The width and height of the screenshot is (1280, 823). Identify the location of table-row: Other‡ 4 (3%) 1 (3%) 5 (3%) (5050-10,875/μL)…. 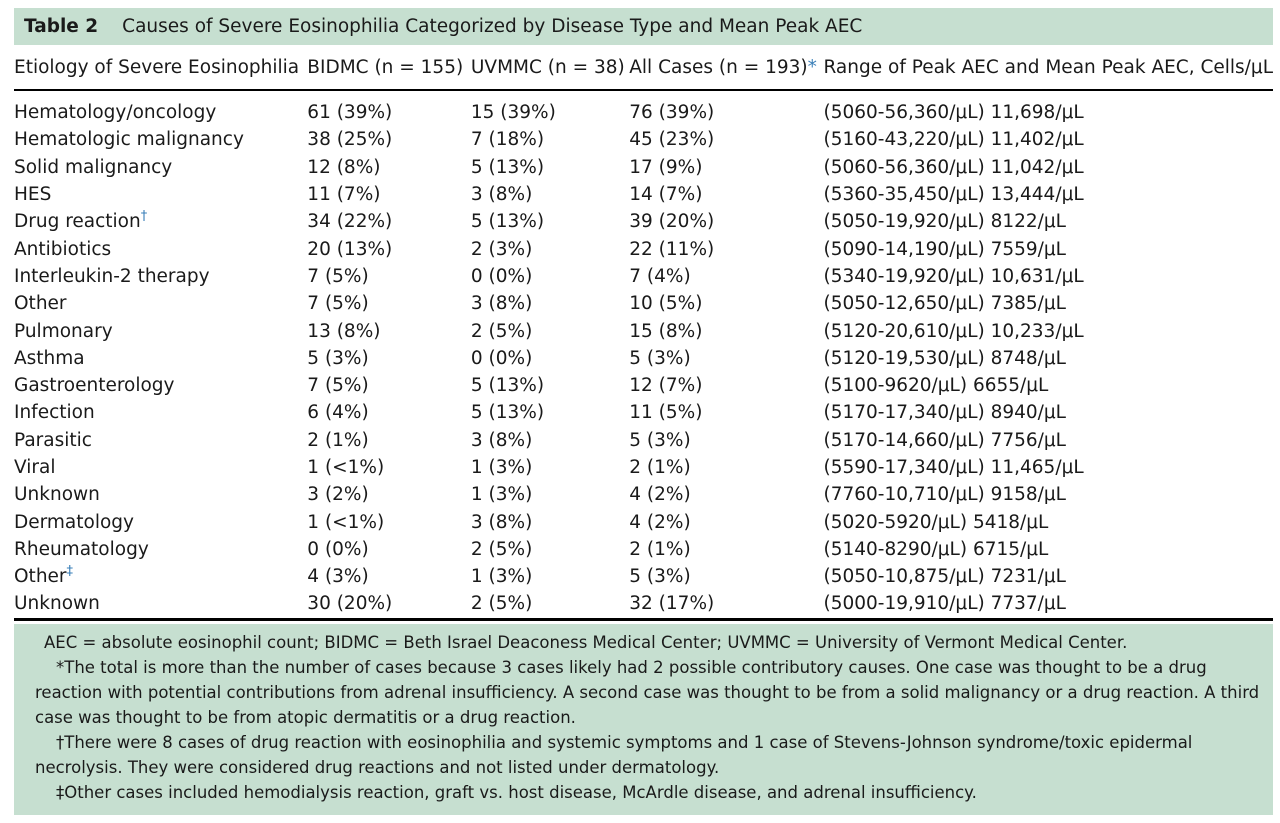
(643, 576).